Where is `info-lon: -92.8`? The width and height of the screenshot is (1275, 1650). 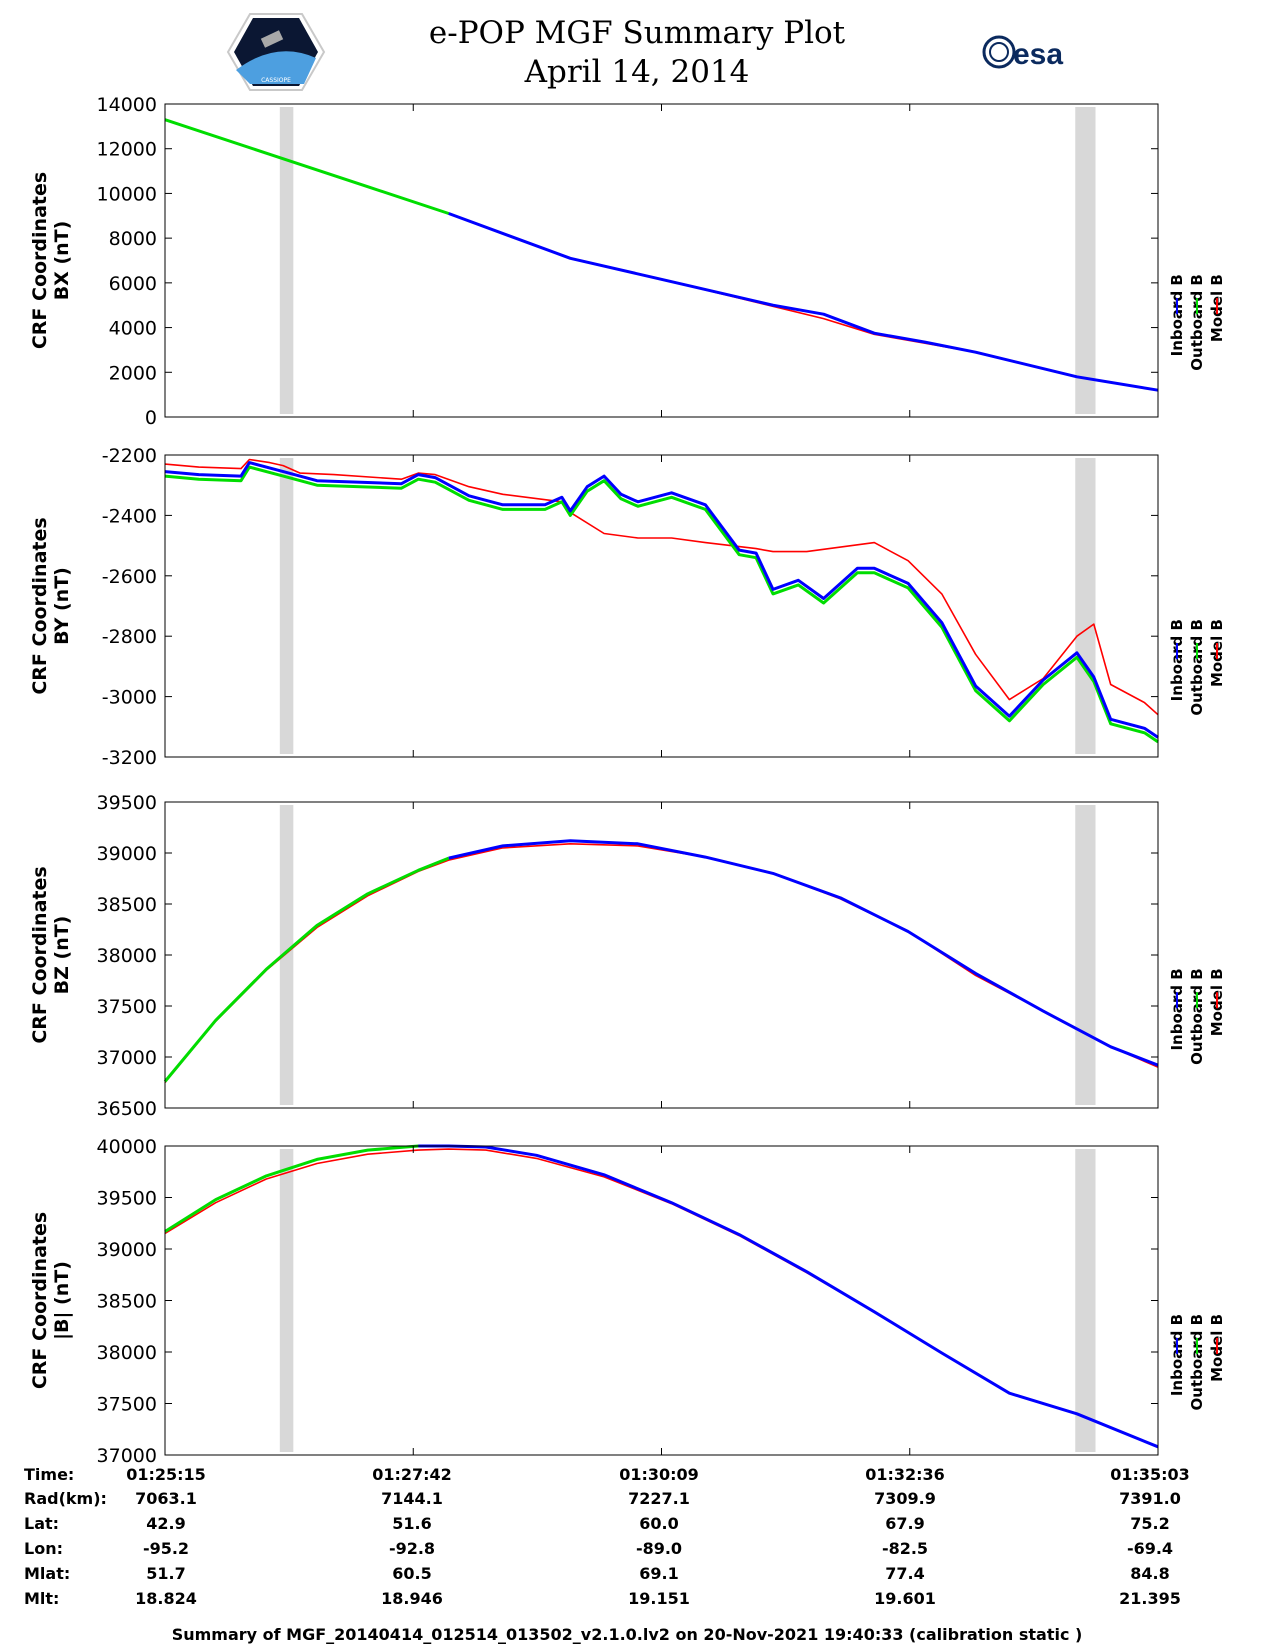 info-lon: -92.8 is located at coordinates (412, 1548).